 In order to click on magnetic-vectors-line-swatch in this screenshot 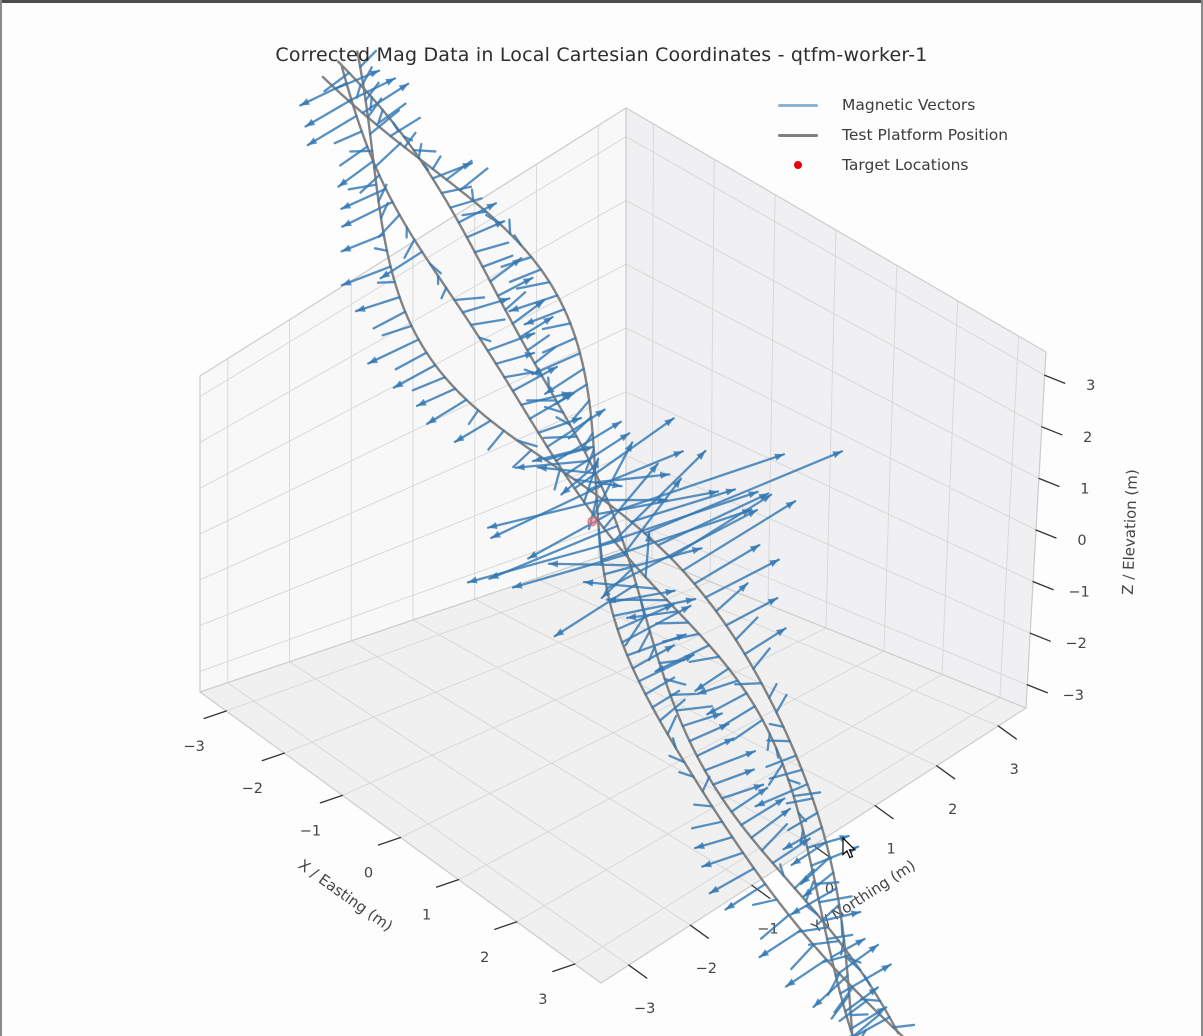, I will do `click(806, 105)`.